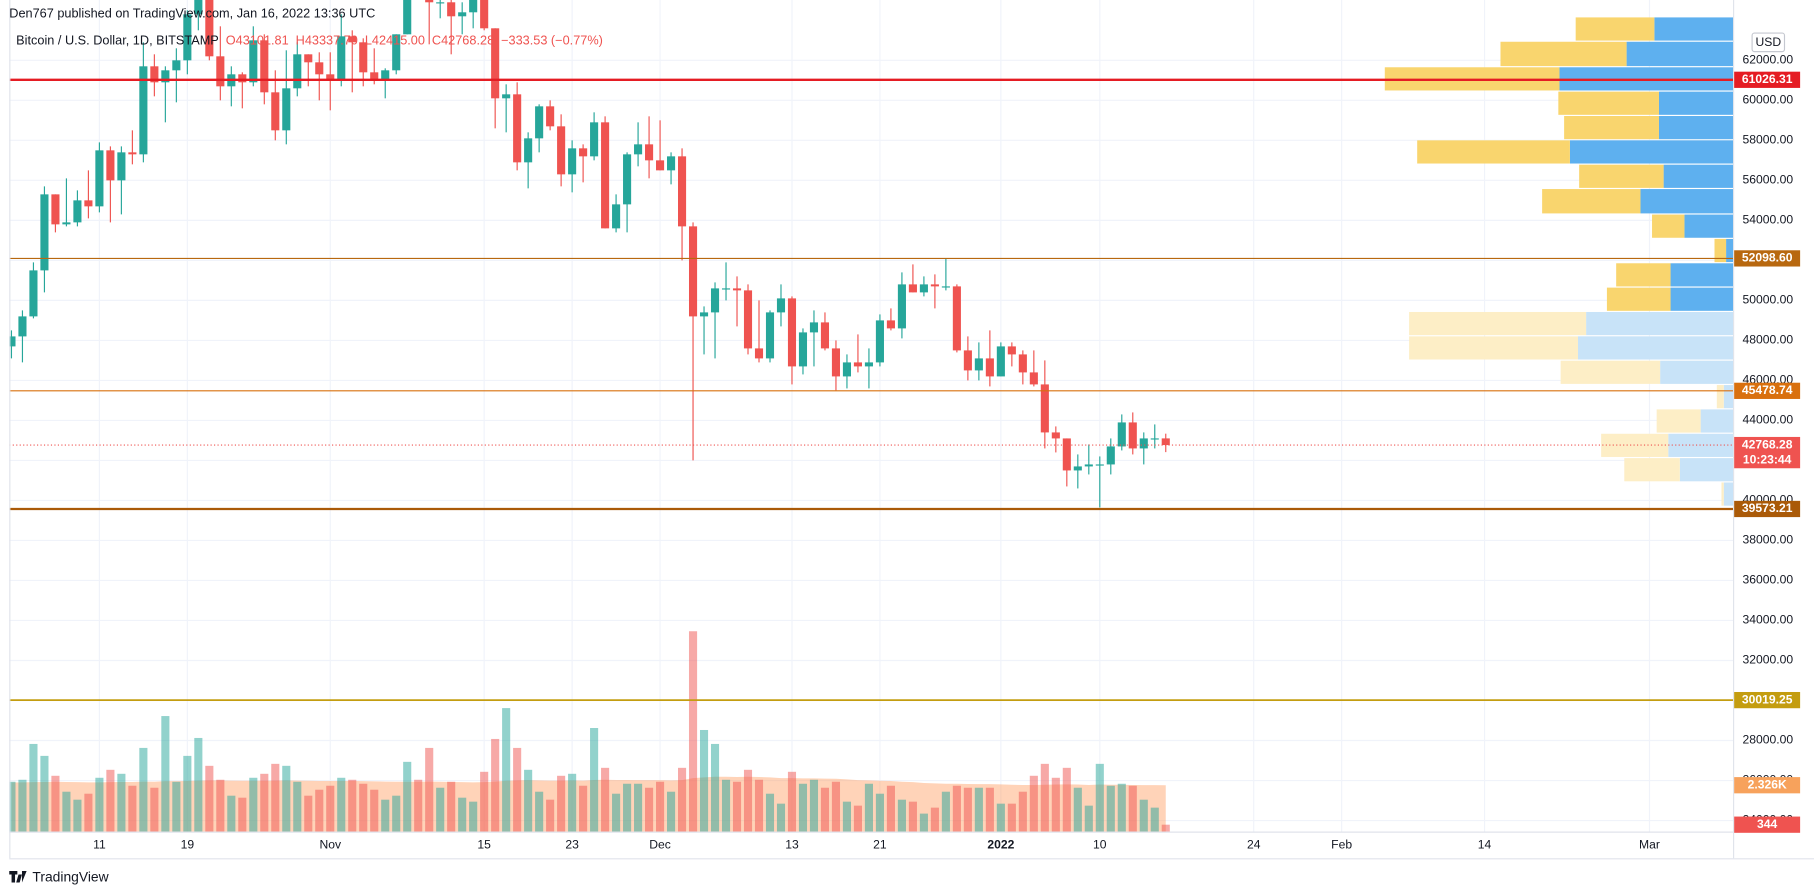  I want to click on currency: USD, so click(1768, 42).